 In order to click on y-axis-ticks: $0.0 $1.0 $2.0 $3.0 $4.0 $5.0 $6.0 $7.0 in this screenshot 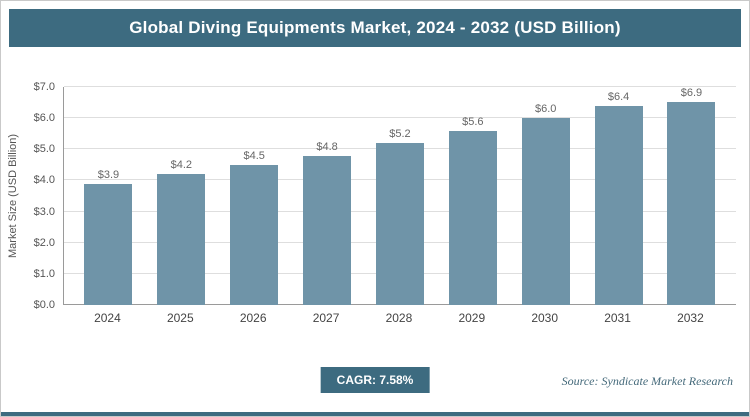, I will do `click(40, 196)`.